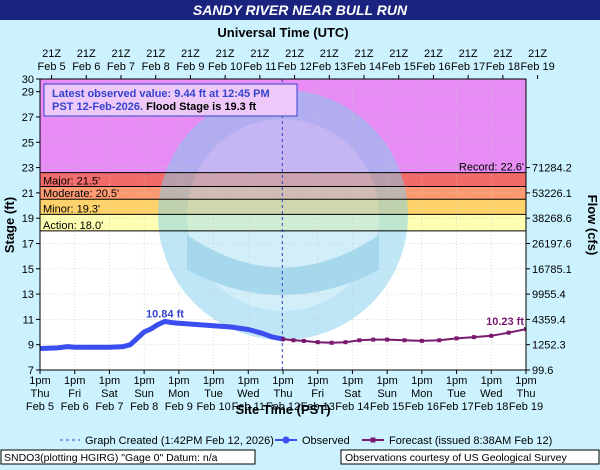  What do you see at coordinates (552, 194) in the screenshot?
I see `flow-tick-label: 53226.1` at bounding box center [552, 194].